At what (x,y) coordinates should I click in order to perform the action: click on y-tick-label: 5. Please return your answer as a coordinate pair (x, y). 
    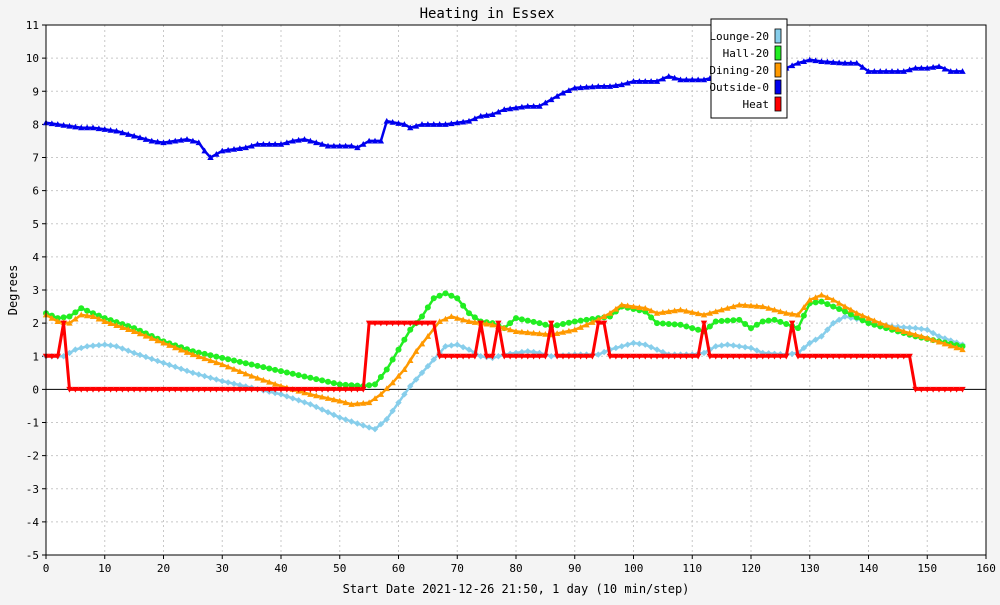
    Looking at the image, I should click on (35, 224).